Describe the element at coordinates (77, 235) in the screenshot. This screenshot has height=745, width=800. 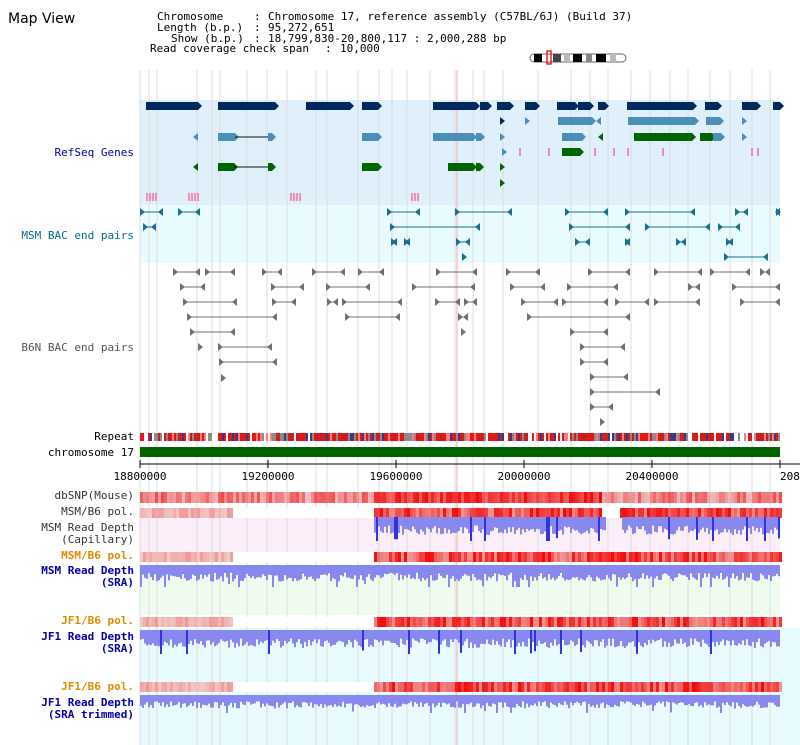
I see `msm-bac-track-label: MSM BAC end pairs` at that location.